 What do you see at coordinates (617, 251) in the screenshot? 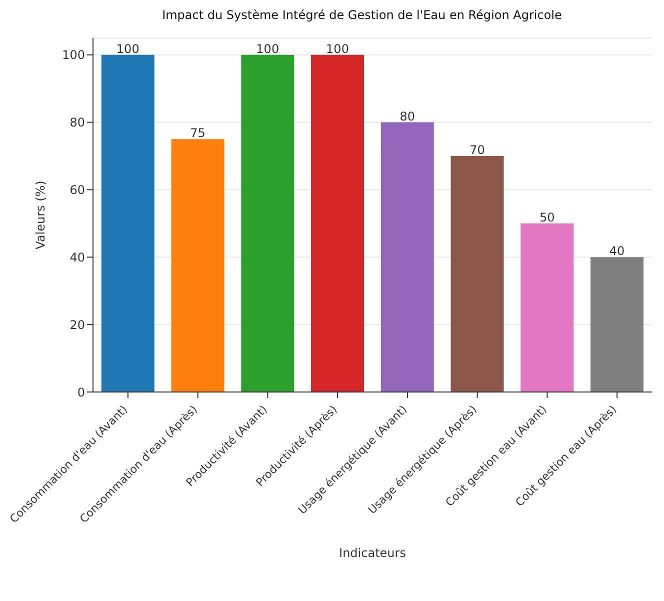
I see `data-label: 40` at bounding box center [617, 251].